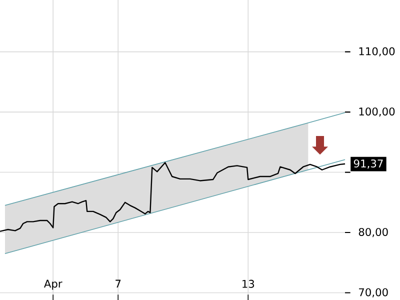 The height and width of the screenshot is (300, 400). Describe the element at coordinates (53, 285) in the screenshot. I see `x-tick-label: Apr` at that location.